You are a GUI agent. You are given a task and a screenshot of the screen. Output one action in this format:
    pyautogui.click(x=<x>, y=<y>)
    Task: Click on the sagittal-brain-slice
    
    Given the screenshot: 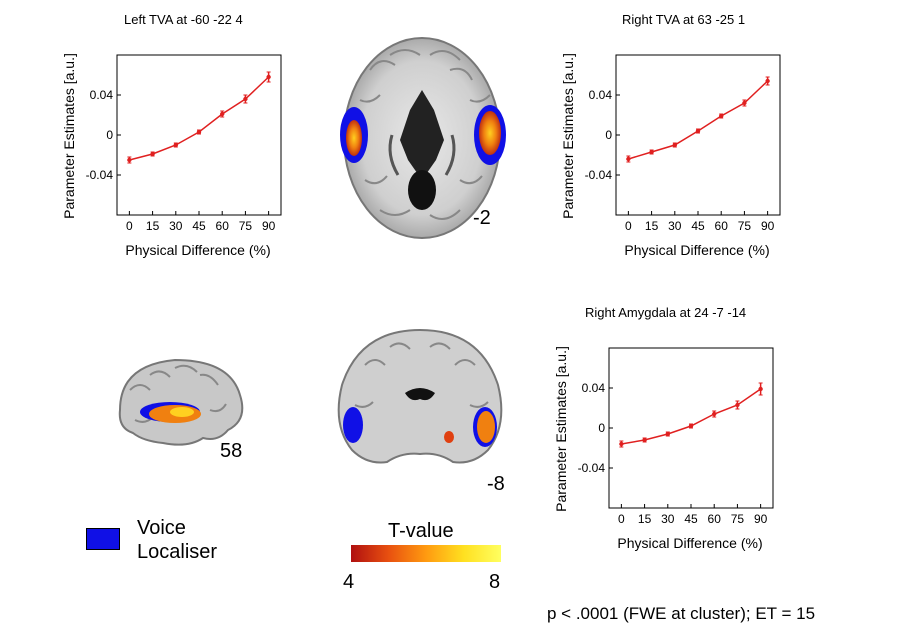 What is the action you would take?
    pyautogui.click(x=181, y=402)
    